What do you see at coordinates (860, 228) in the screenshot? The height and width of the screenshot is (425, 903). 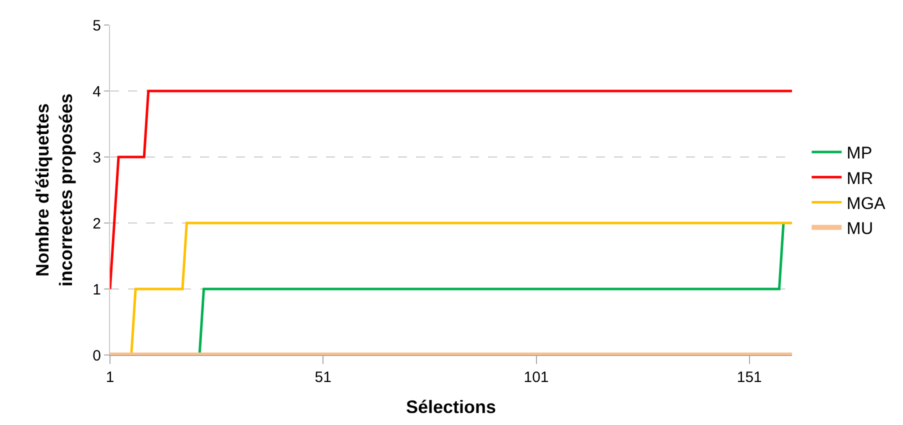 I see `legend-label: MU` at bounding box center [860, 228].